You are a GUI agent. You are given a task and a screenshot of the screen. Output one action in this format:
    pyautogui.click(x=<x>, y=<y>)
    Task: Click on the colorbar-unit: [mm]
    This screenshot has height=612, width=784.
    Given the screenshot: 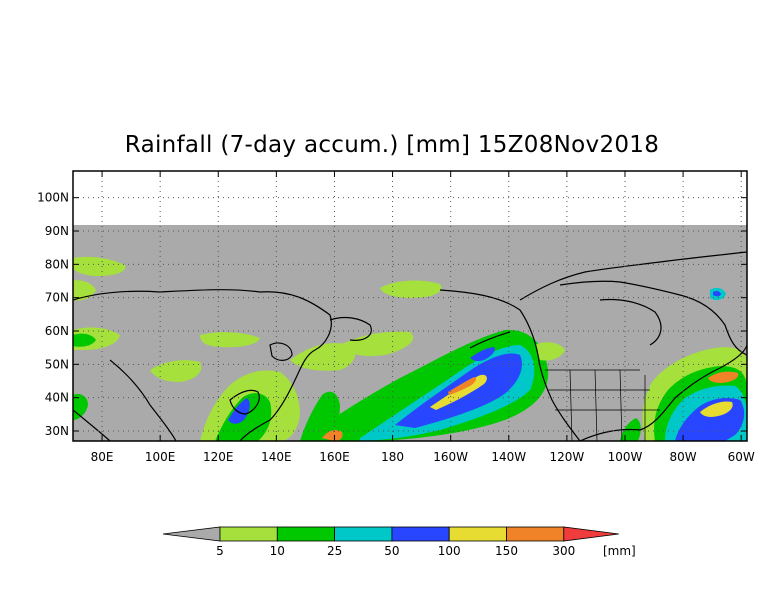 What is the action you would take?
    pyautogui.click(x=619, y=551)
    